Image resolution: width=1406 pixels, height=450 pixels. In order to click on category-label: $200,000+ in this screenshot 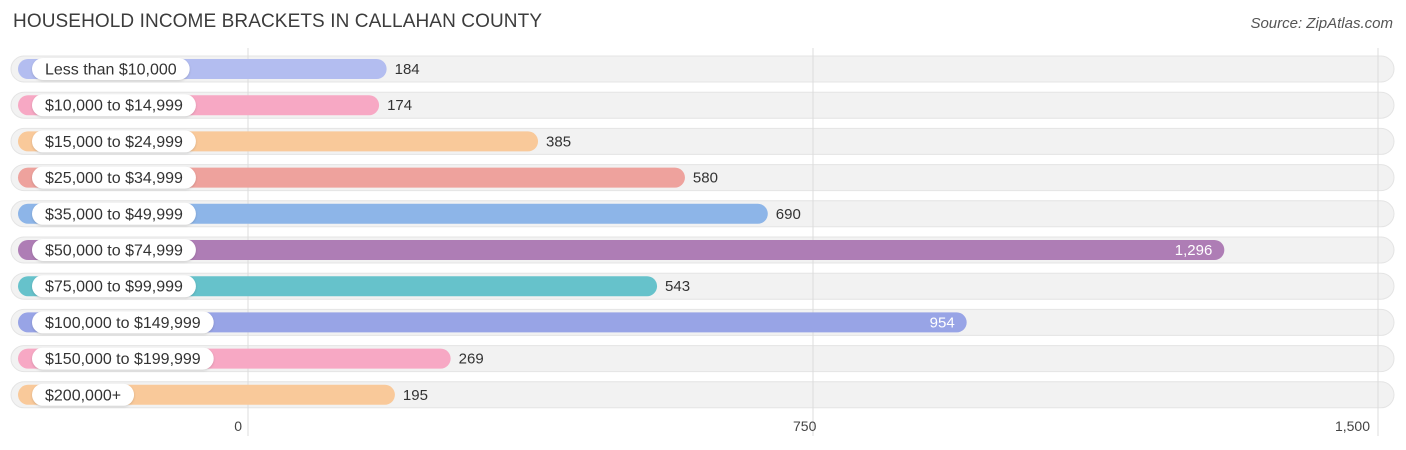, I will do `click(83, 395)`.